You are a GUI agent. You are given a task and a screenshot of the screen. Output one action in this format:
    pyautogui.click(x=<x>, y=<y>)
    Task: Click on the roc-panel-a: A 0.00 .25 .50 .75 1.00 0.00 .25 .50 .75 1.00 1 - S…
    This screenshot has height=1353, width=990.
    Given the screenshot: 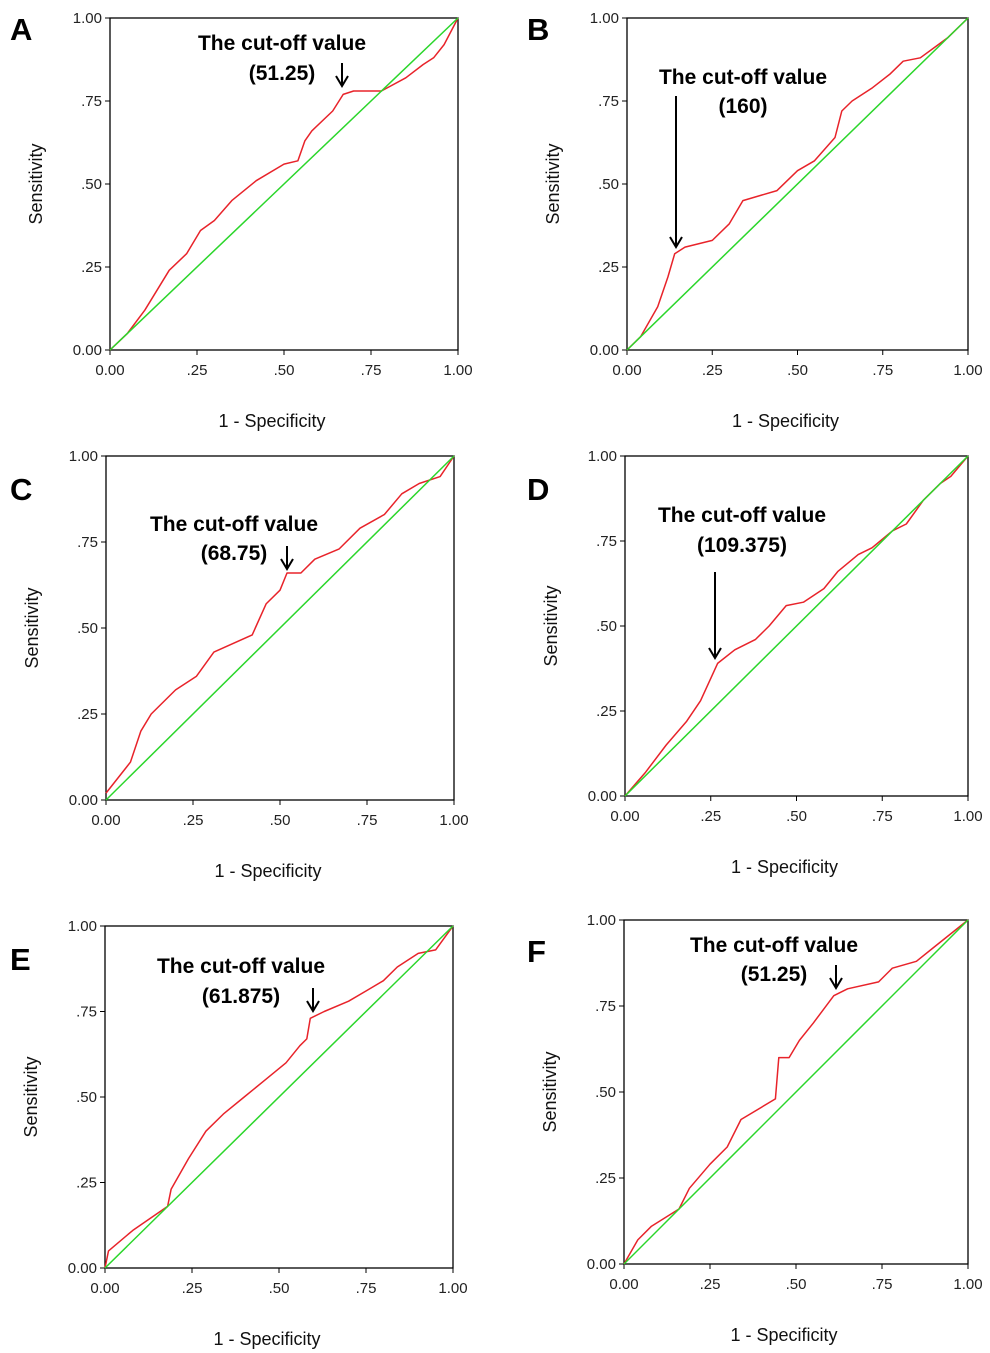 What is the action you would take?
    pyautogui.click(x=241, y=220)
    